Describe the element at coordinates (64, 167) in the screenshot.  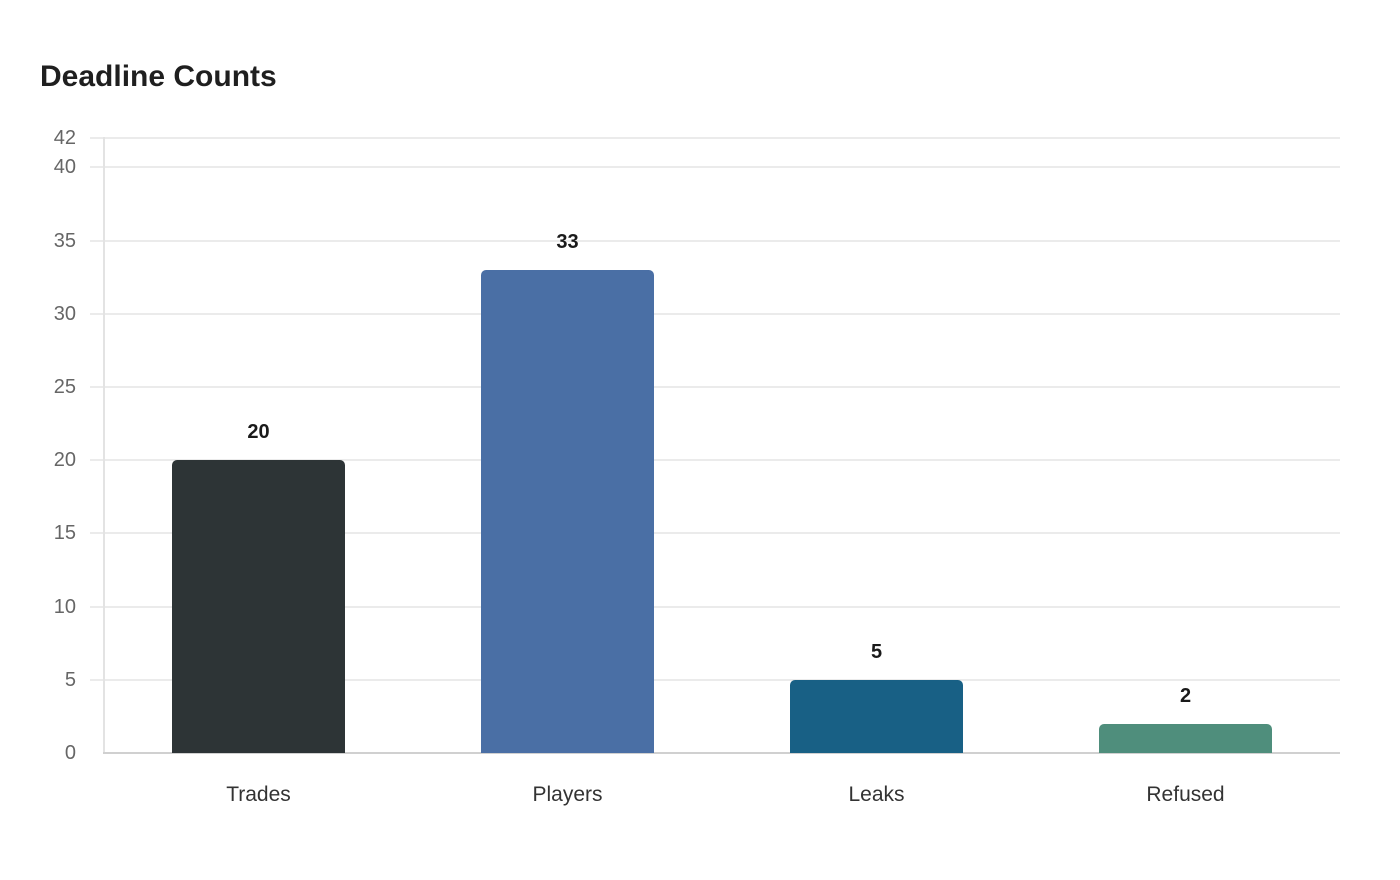
I see `y-tick-label: 40` at that location.